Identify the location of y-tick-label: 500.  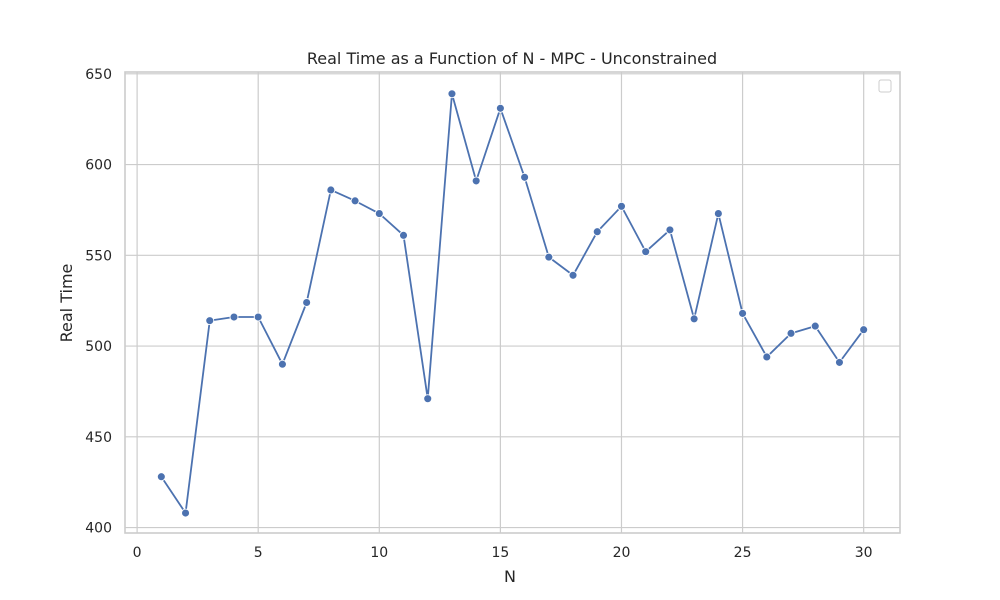
(98, 347).